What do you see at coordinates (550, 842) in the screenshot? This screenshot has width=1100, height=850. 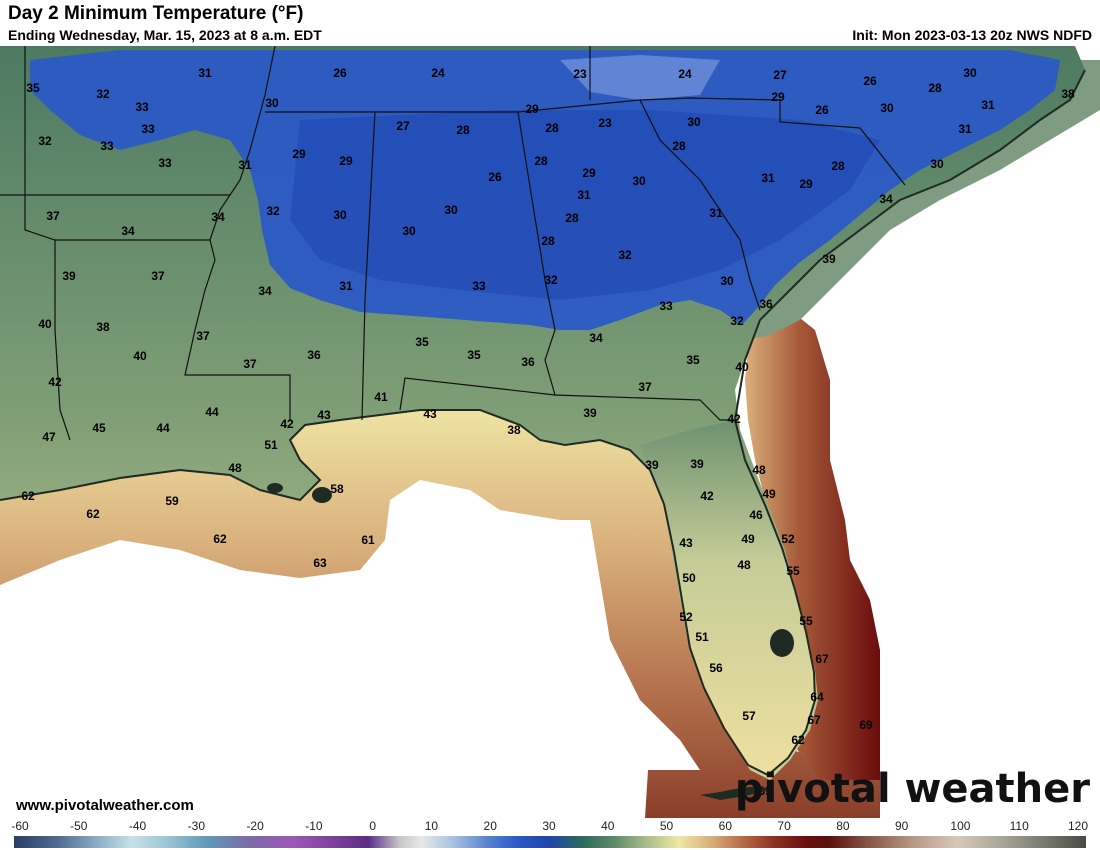 I see `color-scale-bar` at bounding box center [550, 842].